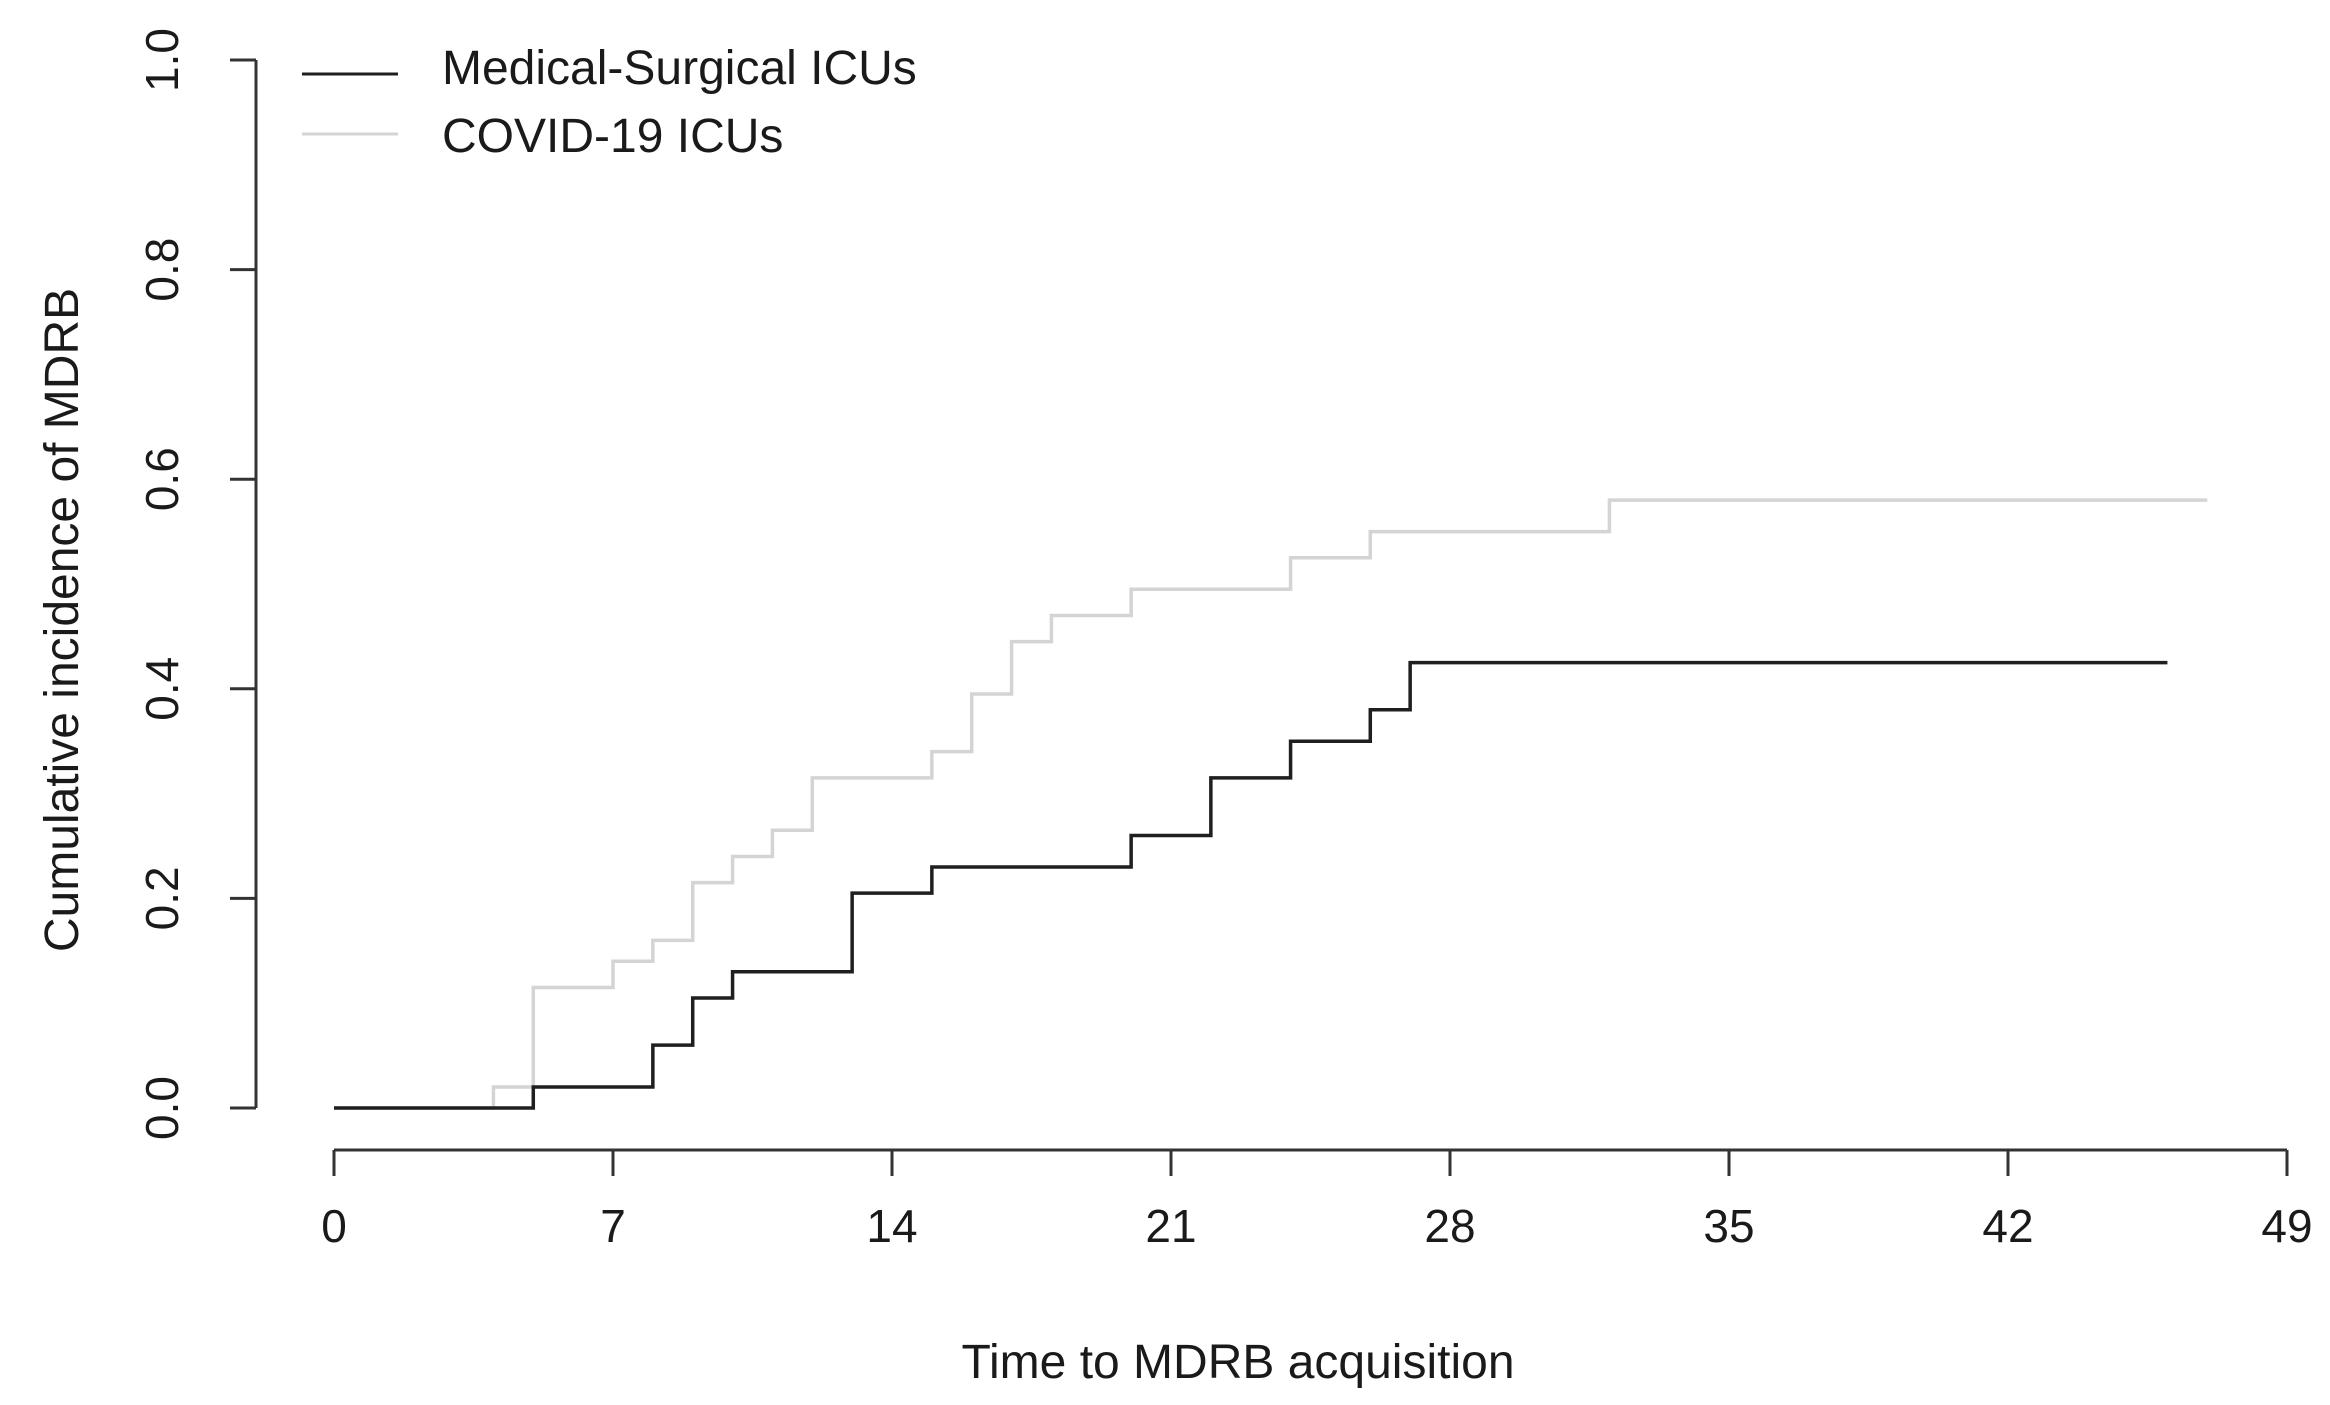  Describe the element at coordinates (2286, 1226) in the screenshot. I see `x-tick-label: 49` at that location.